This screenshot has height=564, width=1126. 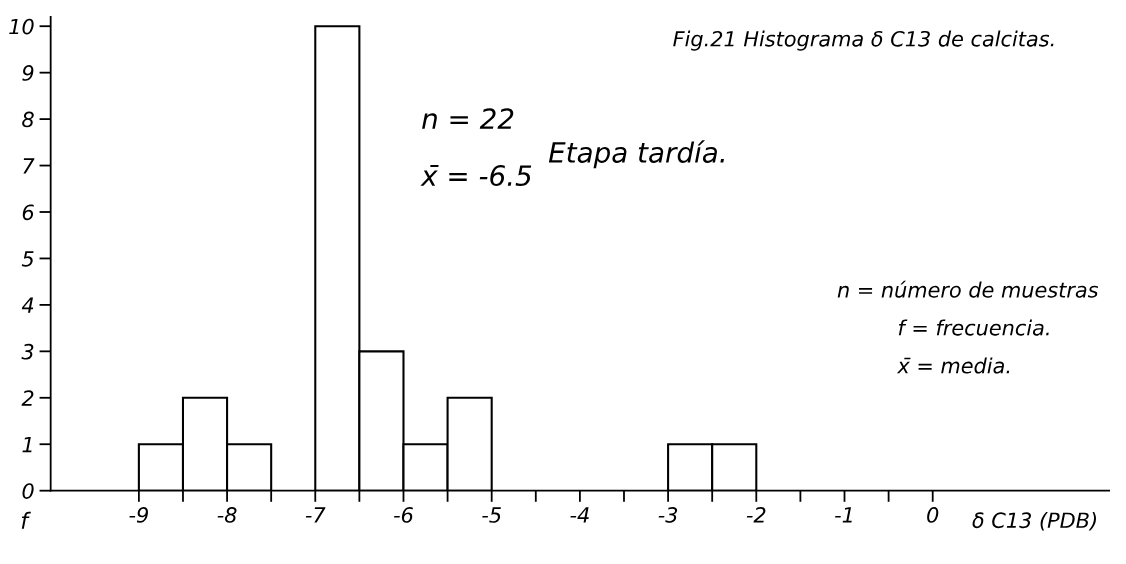 I want to click on x-tick-label: -5, so click(x=491, y=515).